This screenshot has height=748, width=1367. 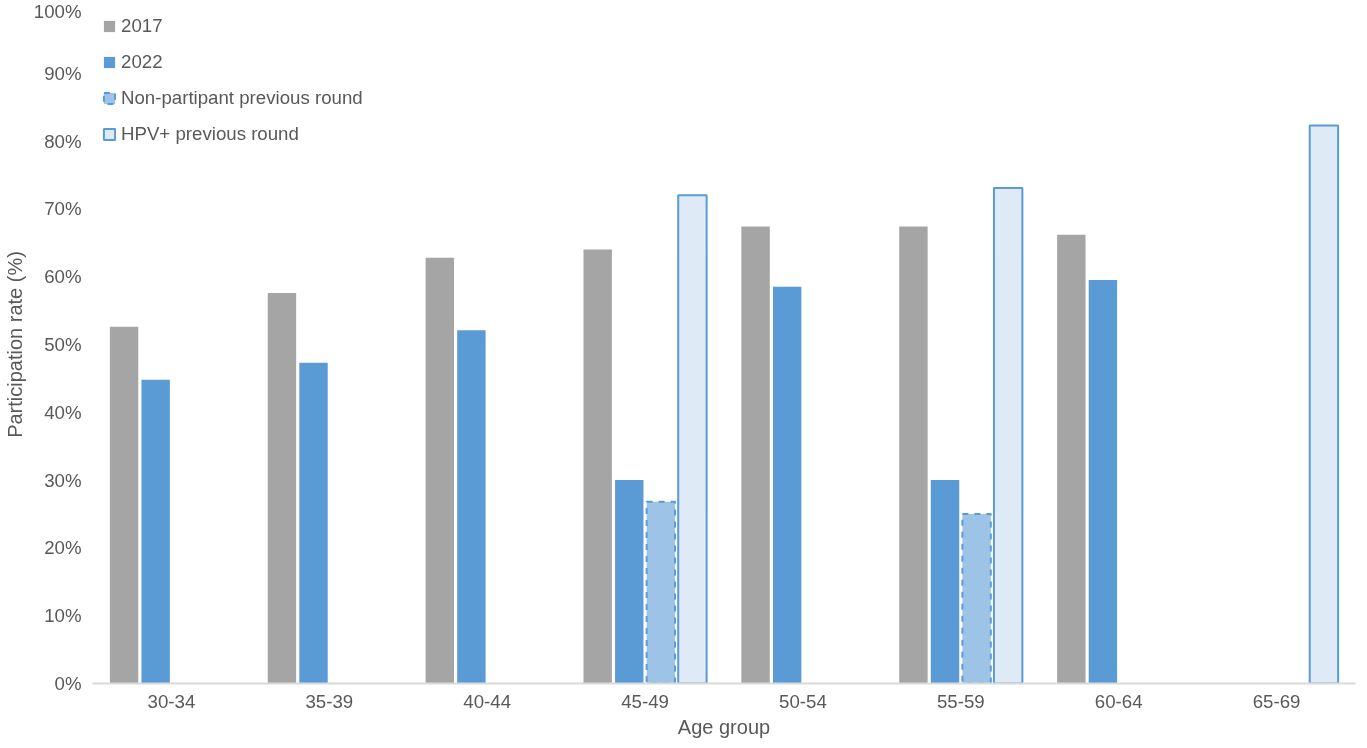 What do you see at coordinates (142, 26) in the screenshot?
I see `legend-label: 2017` at bounding box center [142, 26].